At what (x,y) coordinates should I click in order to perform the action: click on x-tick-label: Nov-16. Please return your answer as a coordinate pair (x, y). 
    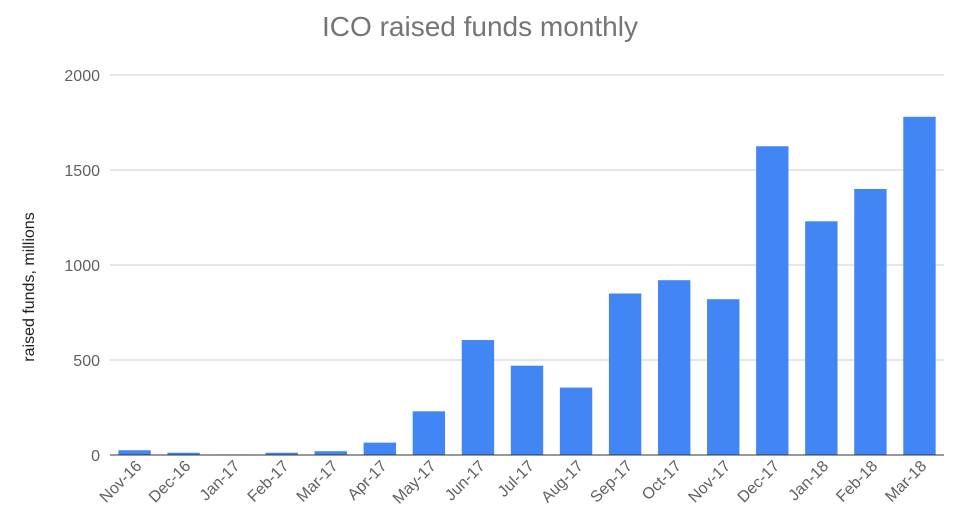
    Looking at the image, I should click on (121, 482).